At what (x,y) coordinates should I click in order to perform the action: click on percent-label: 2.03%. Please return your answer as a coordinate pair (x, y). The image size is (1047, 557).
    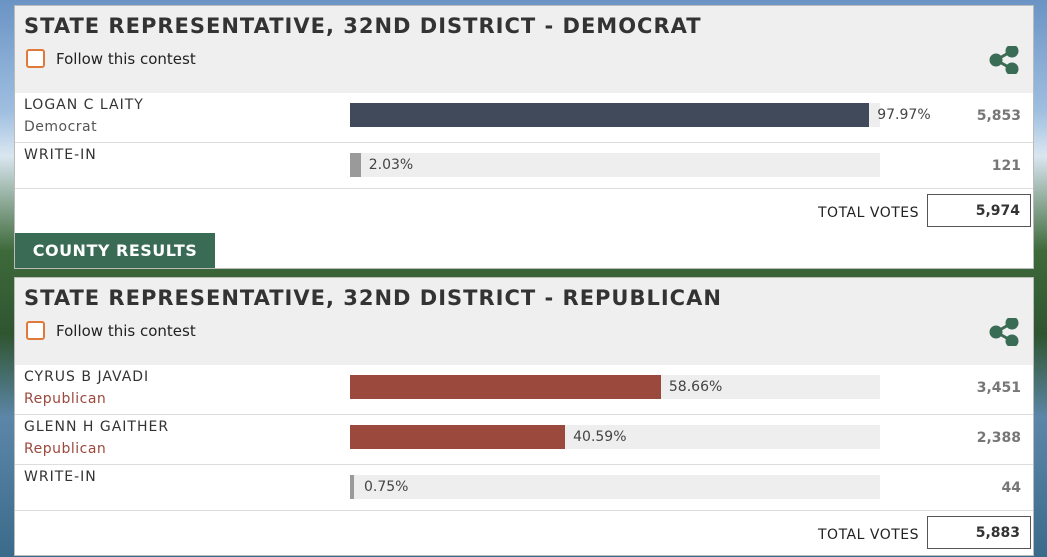
    Looking at the image, I should click on (391, 165).